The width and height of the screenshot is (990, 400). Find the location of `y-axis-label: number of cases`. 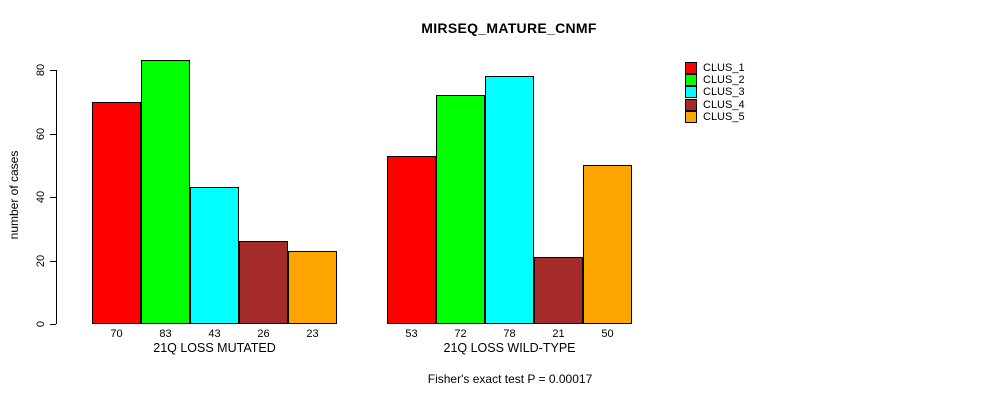

y-axis-label: number of cases is located at coordinates (14, 195).